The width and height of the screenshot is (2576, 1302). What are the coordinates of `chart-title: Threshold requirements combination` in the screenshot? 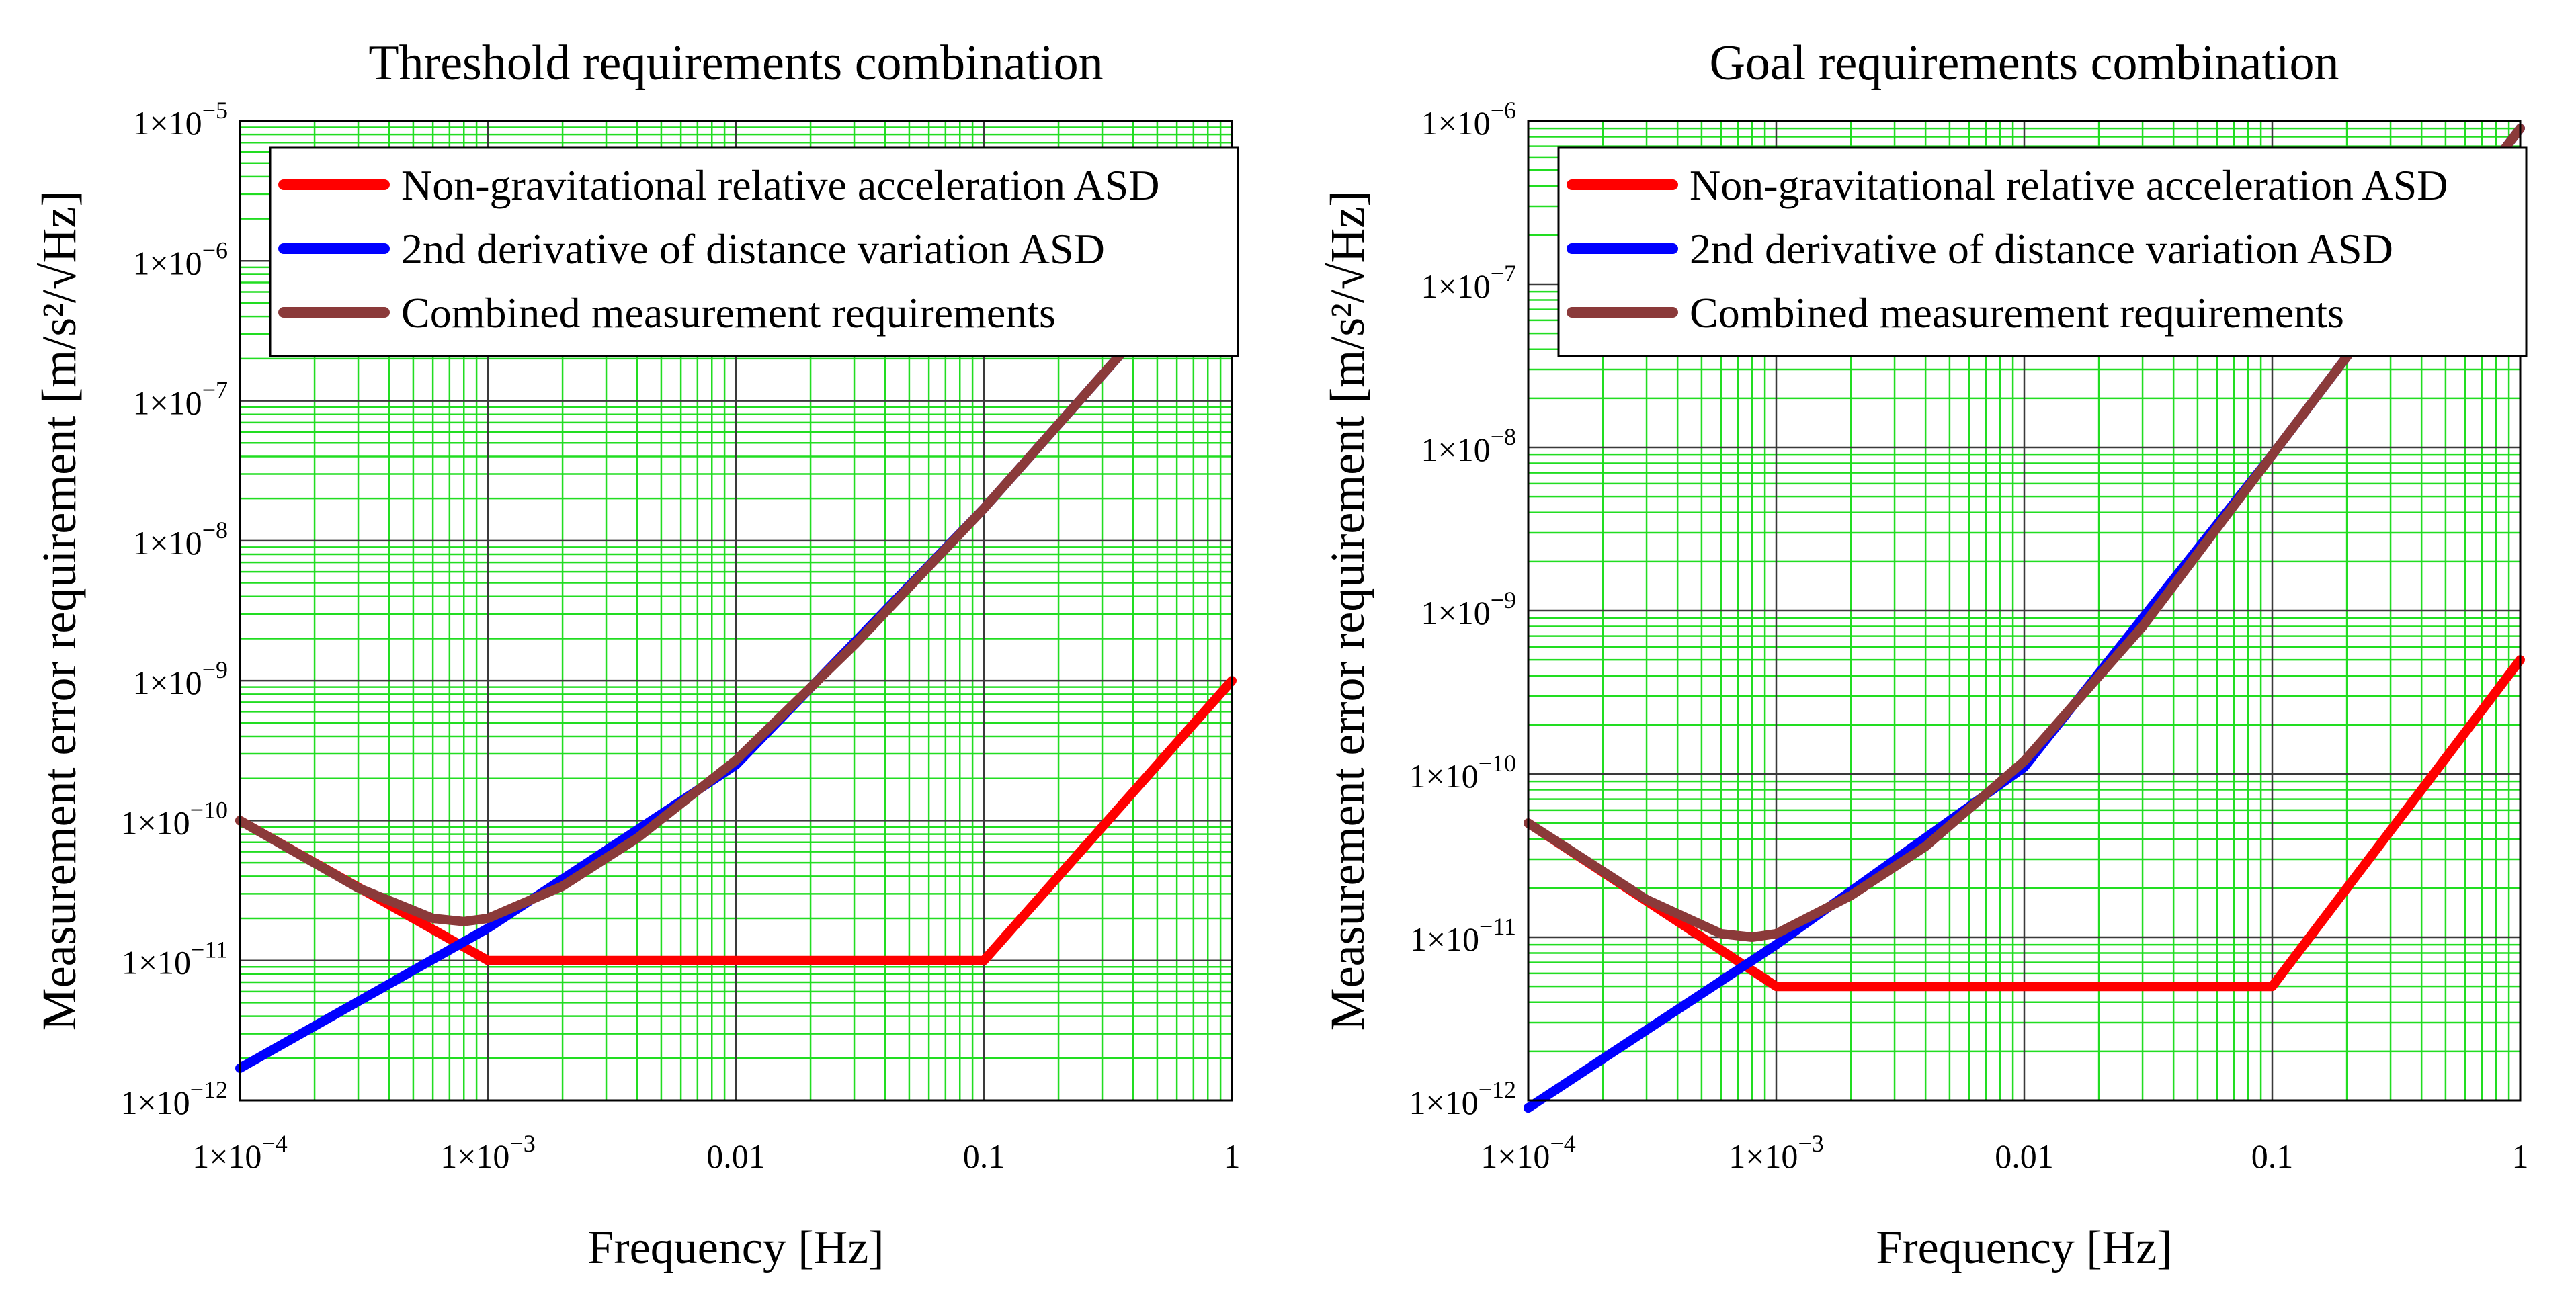 It's located at (735, 64).